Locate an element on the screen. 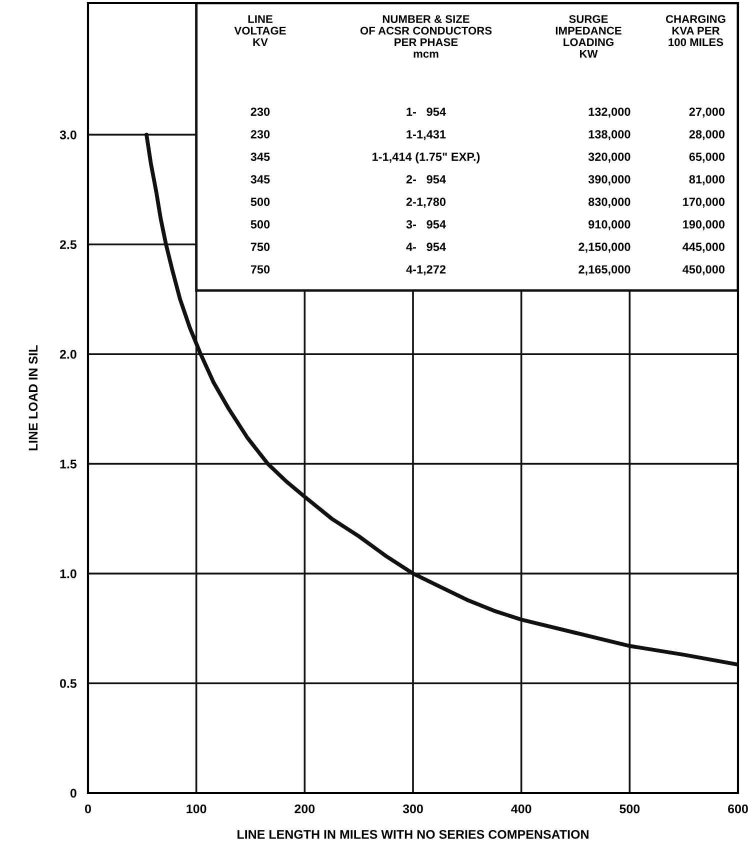 The image size is (754, 846). annotation: SURGE IMPEDANCE LOADING KW is located at coordinates (589, 36).